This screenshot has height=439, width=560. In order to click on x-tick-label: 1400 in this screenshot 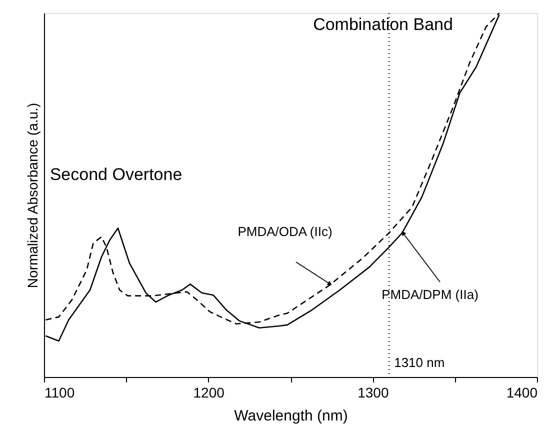, I will do `click(522, 392)`.